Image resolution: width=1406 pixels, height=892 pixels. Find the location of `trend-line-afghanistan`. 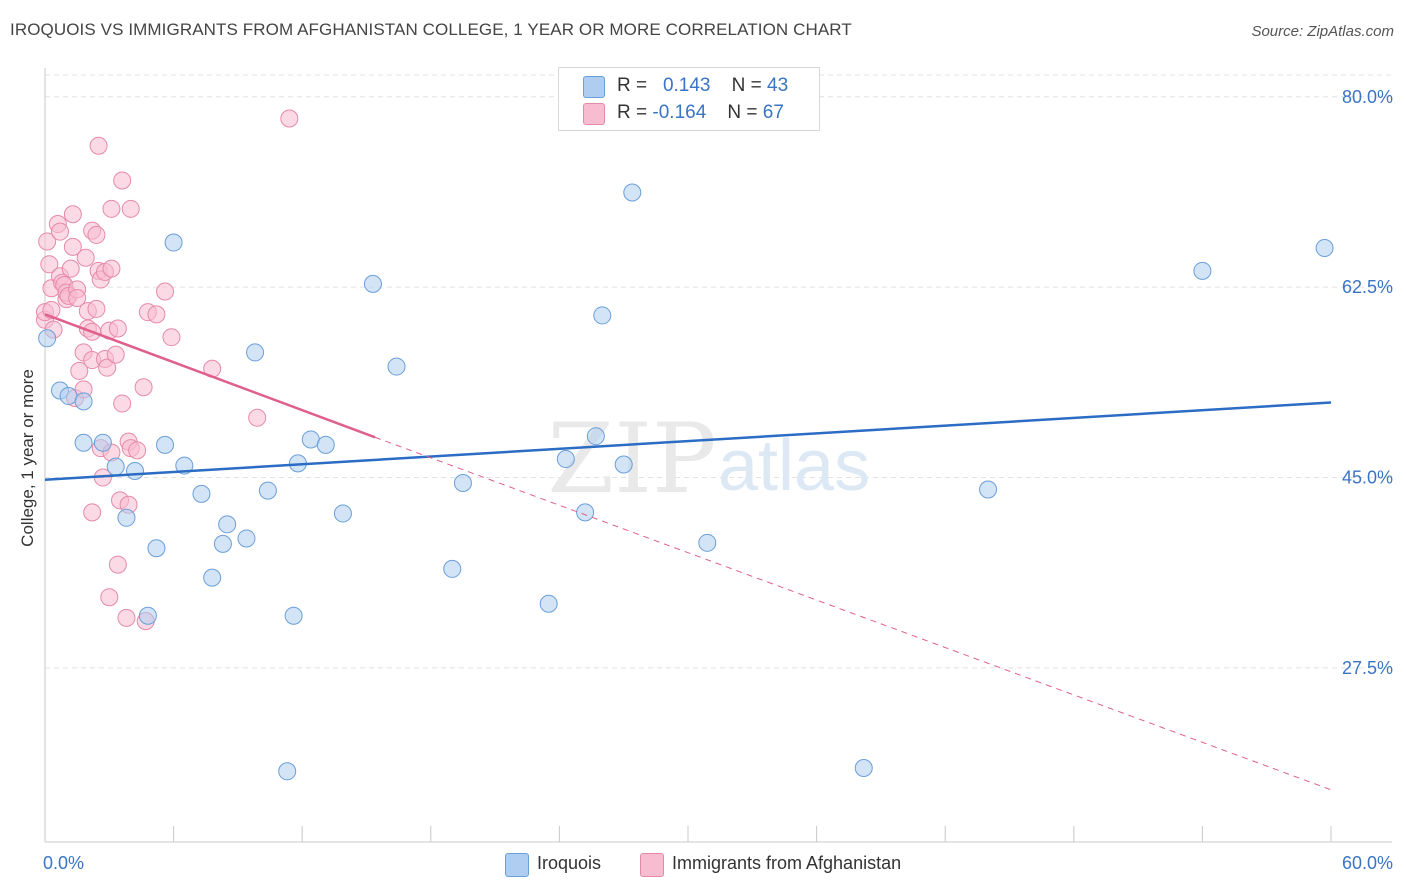

trend-line-afghanistan is located at coordinates (210, 376).